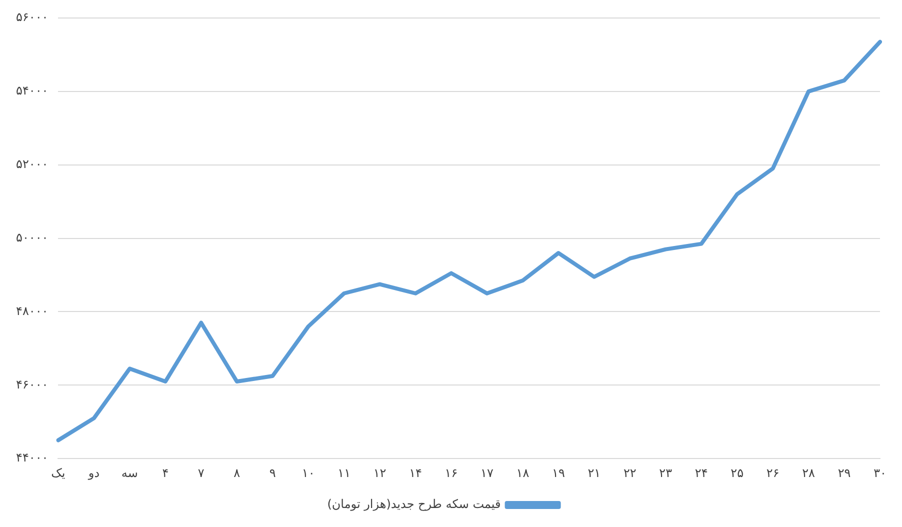 The image size is (902, 527). What do you see at coordinates (523, 473) in the screenshot?
I see `x-tick-label: ۱۸` at bounding box center [523, 473].